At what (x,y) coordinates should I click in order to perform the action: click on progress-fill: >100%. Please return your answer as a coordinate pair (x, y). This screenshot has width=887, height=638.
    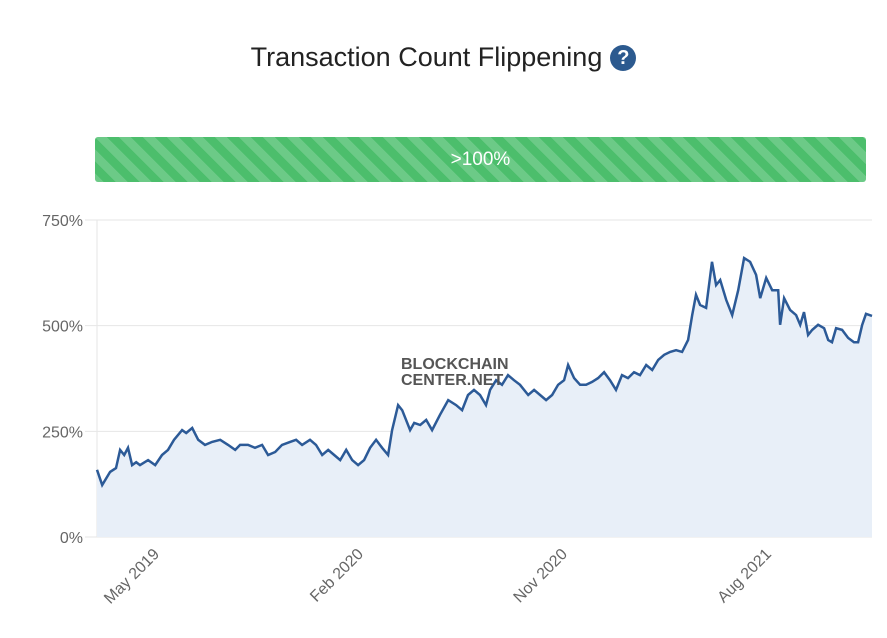
    Looking at the image, I should click on (480, 159).